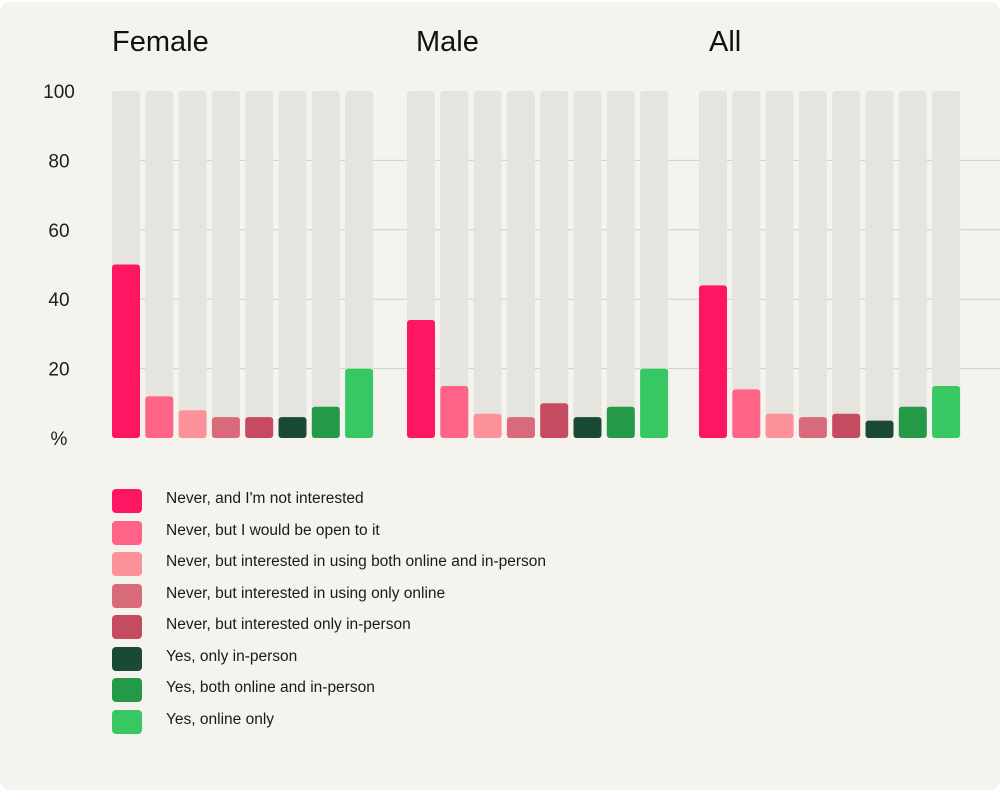  What do you see at coordinates (58, 370) in the screenshot?
I see `y-tick-label: 20` at bounding box center [58, 370].